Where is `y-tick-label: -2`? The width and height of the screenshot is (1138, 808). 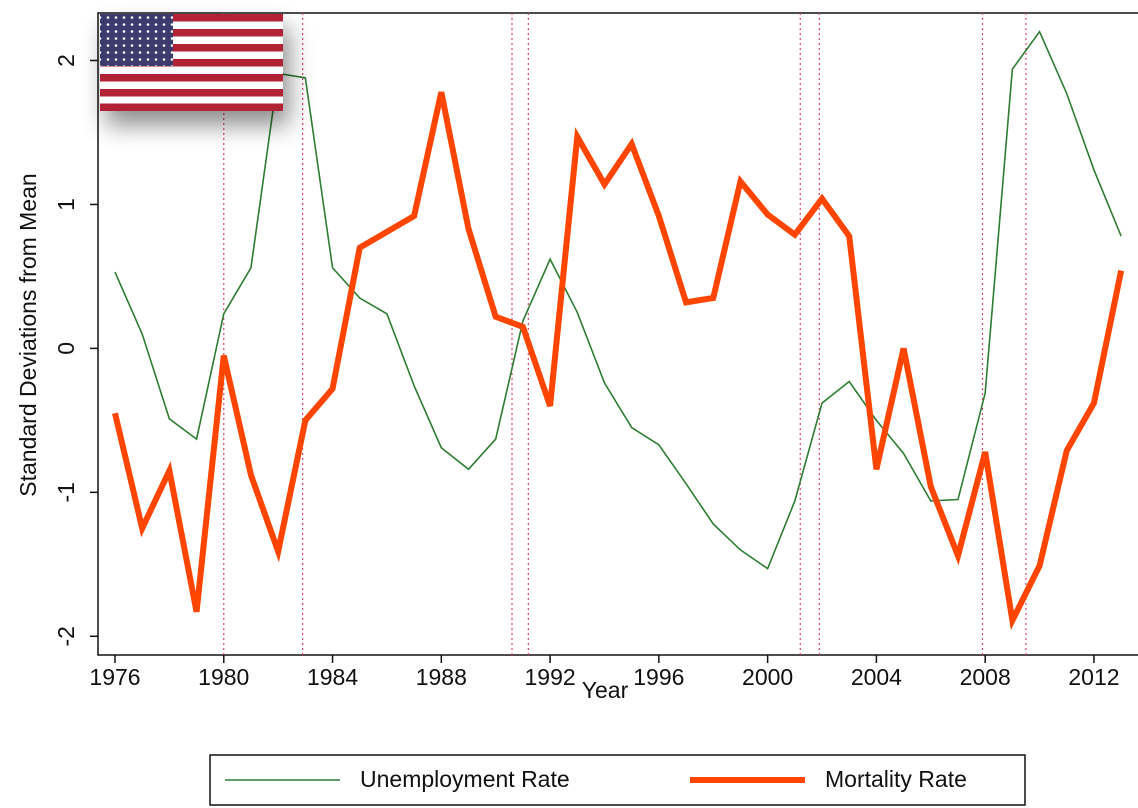 y-tick-label: -2 is located at coordinates (66, 636).